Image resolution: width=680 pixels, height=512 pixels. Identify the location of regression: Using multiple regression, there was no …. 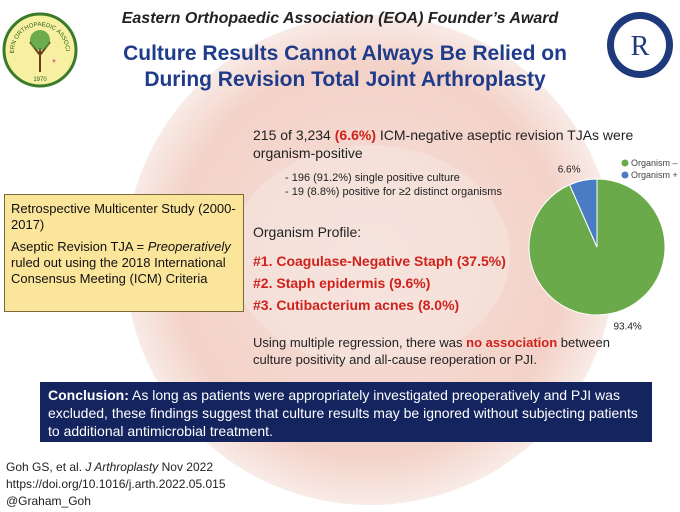
(458, 351).